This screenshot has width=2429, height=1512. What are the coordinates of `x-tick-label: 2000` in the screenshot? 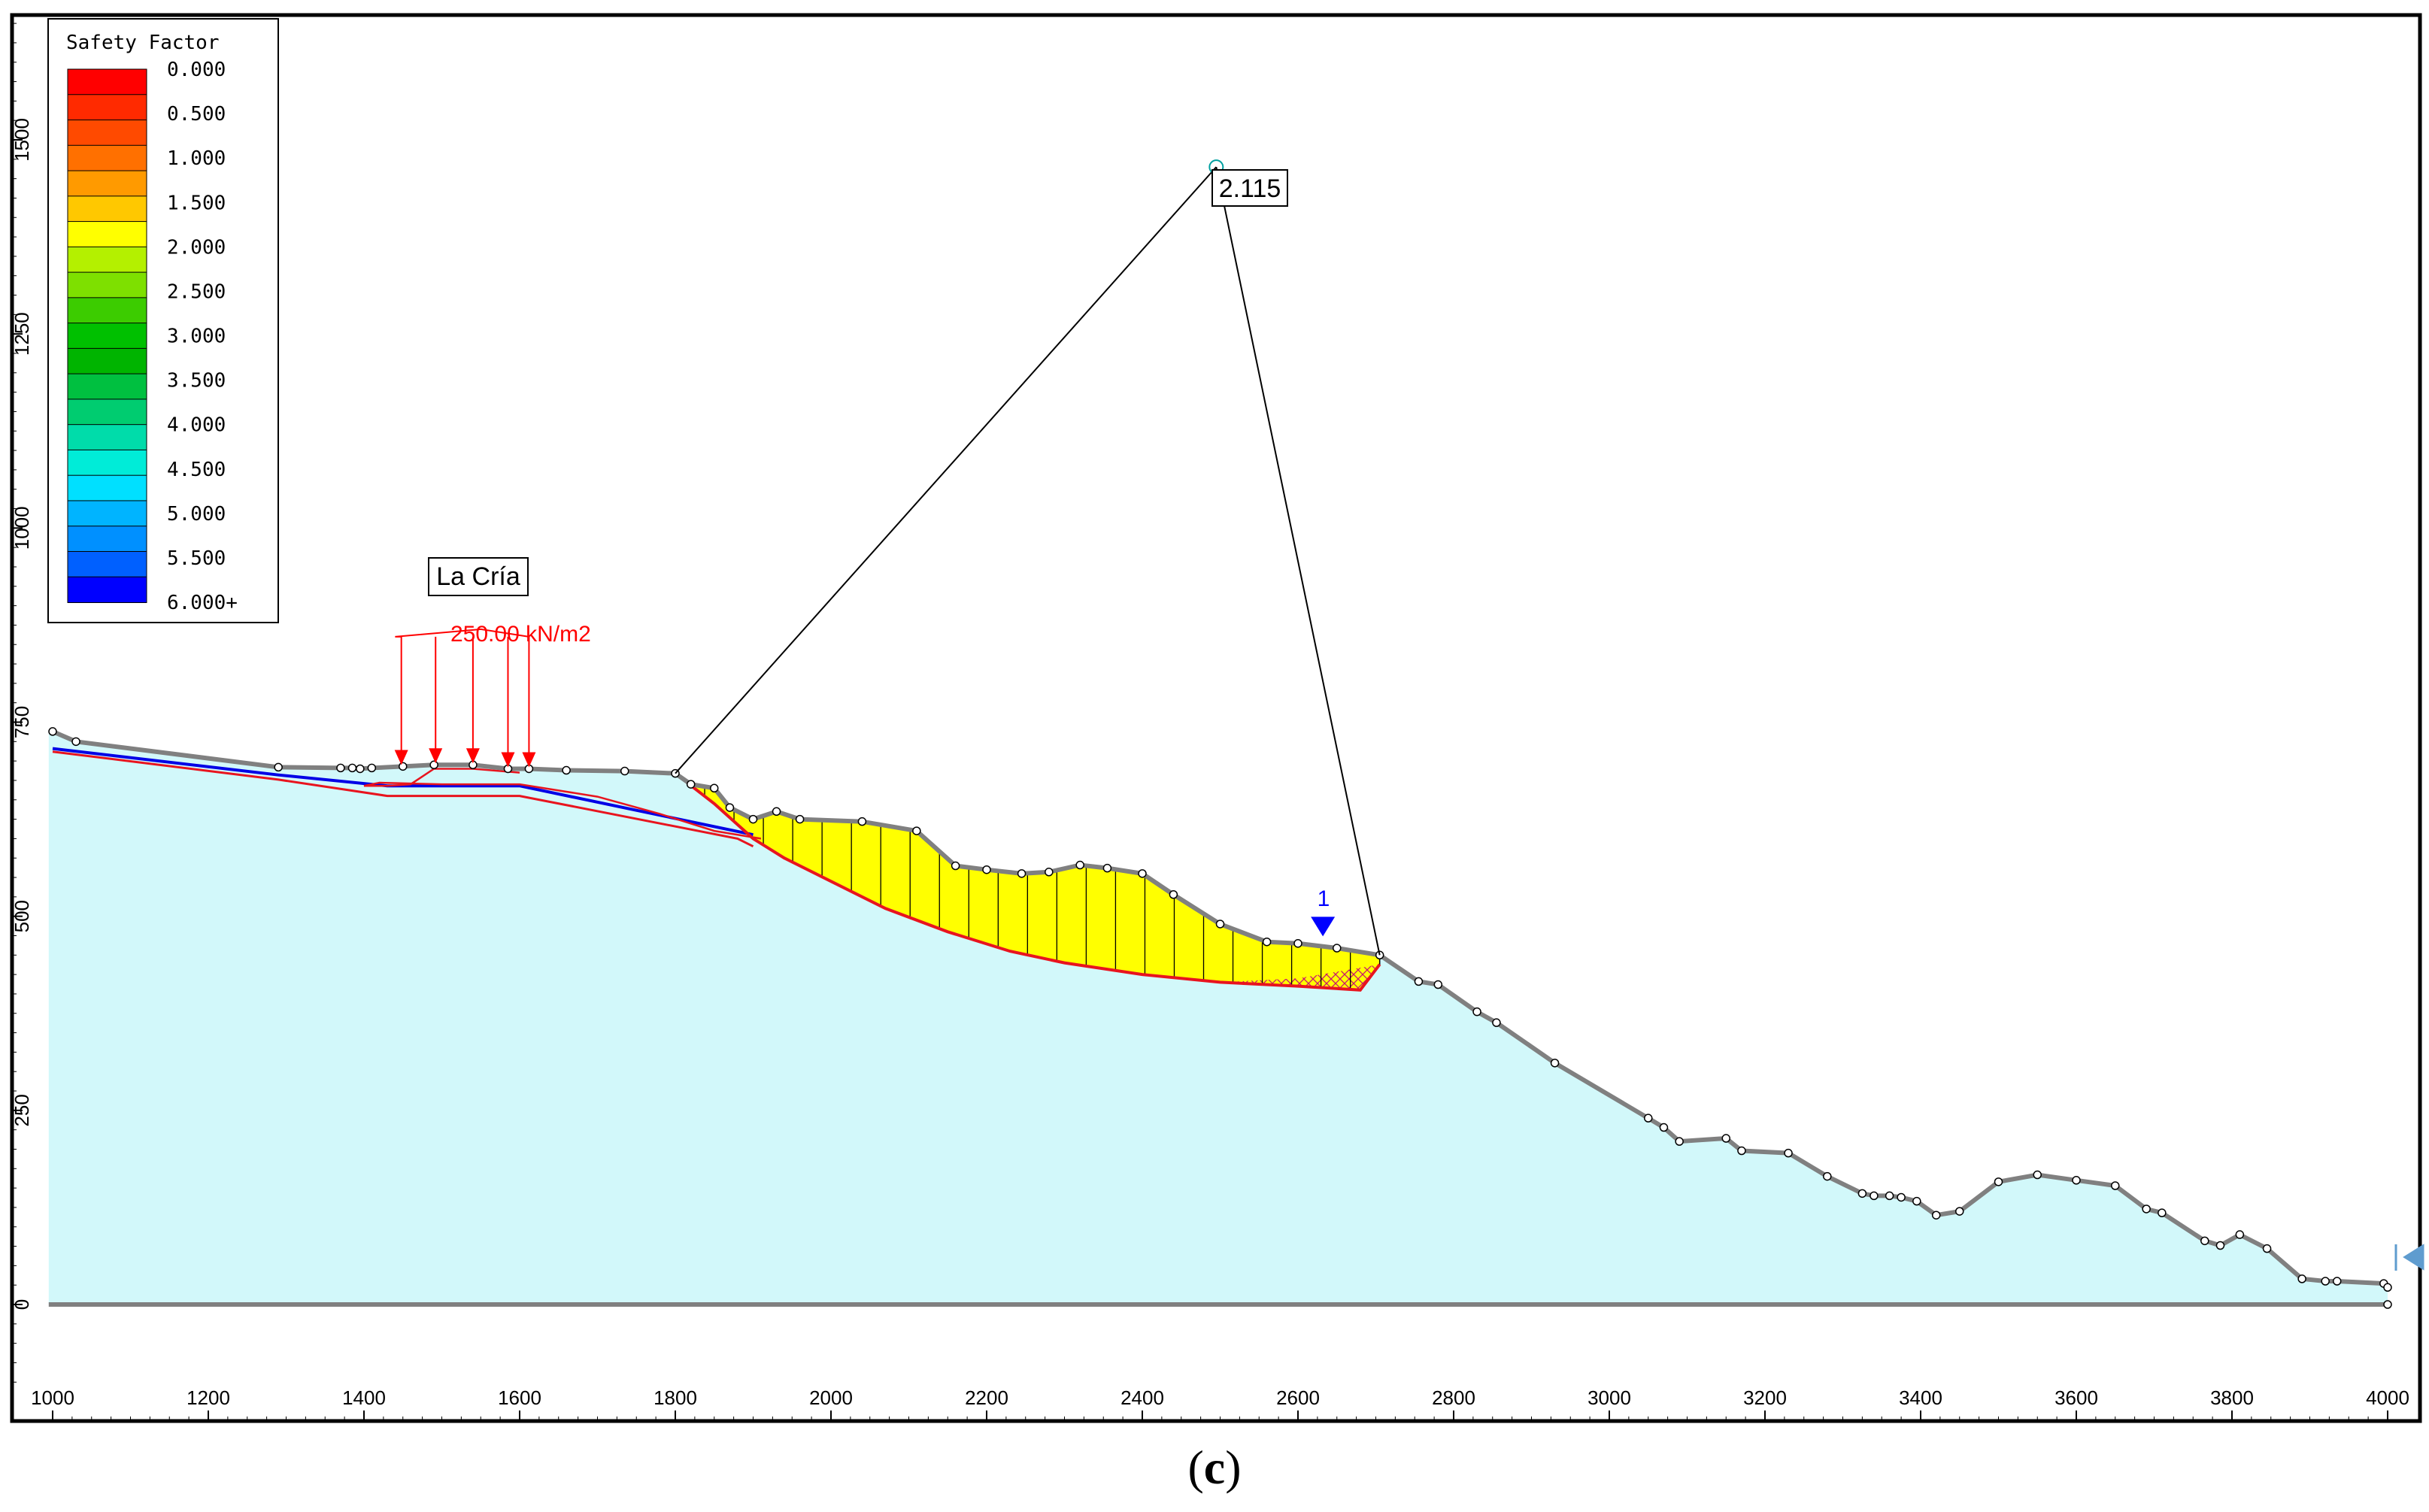 It's located at (831, 1397).